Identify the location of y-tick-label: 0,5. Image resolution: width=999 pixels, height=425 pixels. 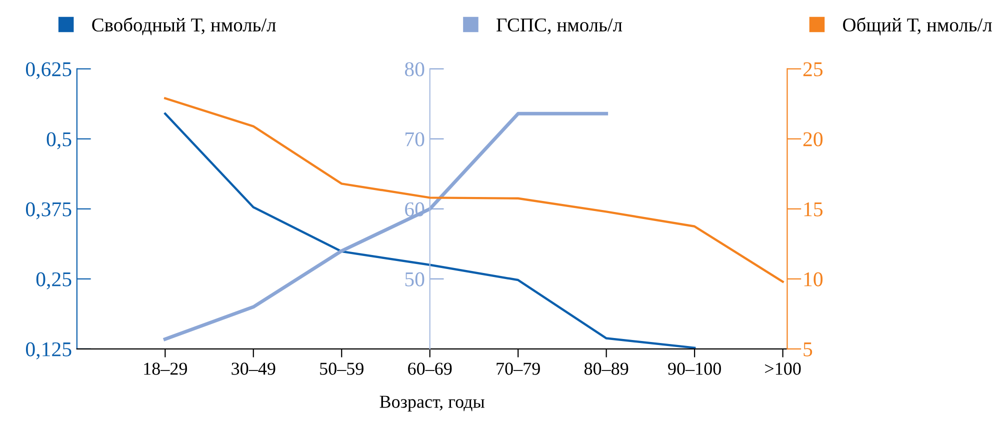
(59, 141).